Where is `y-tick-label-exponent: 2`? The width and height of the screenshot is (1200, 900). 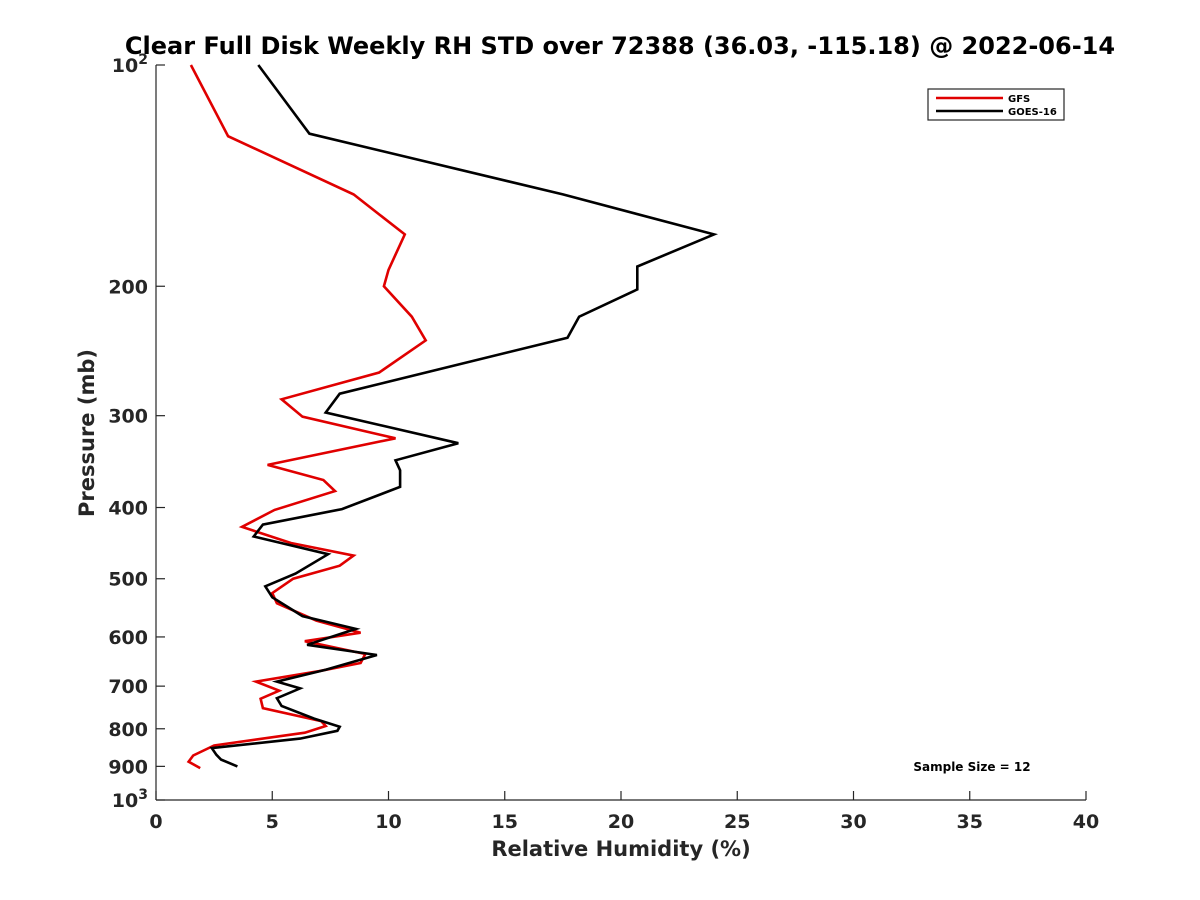
y-tick-label-exponent: 2 is located at coordinates (143, 60).